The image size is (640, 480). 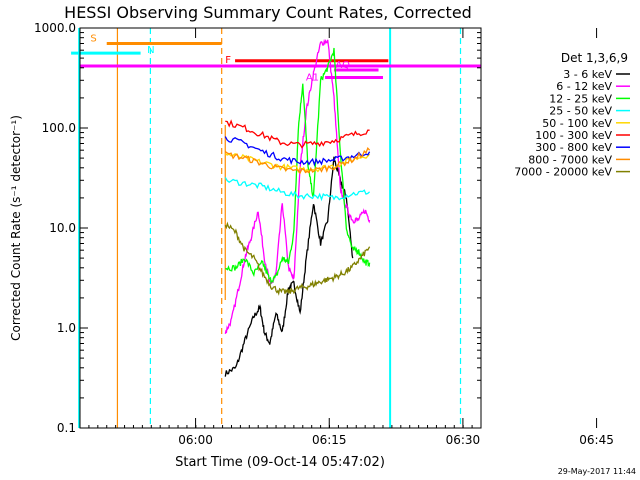 I want to click on annotation-label-f: F, so click(x=228, y=60).